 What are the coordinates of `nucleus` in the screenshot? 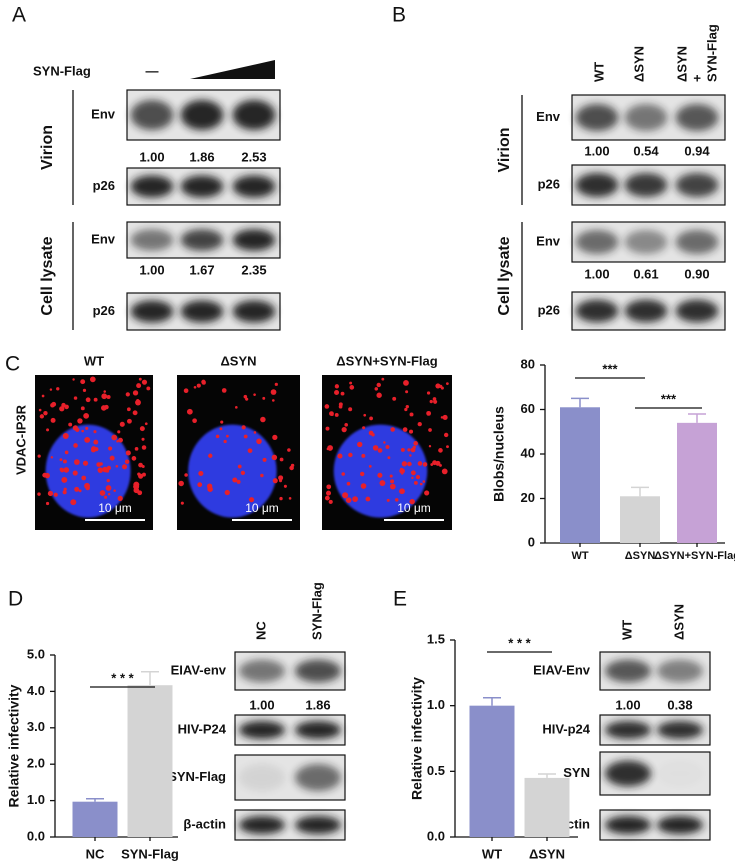 It's located at (232, 471).